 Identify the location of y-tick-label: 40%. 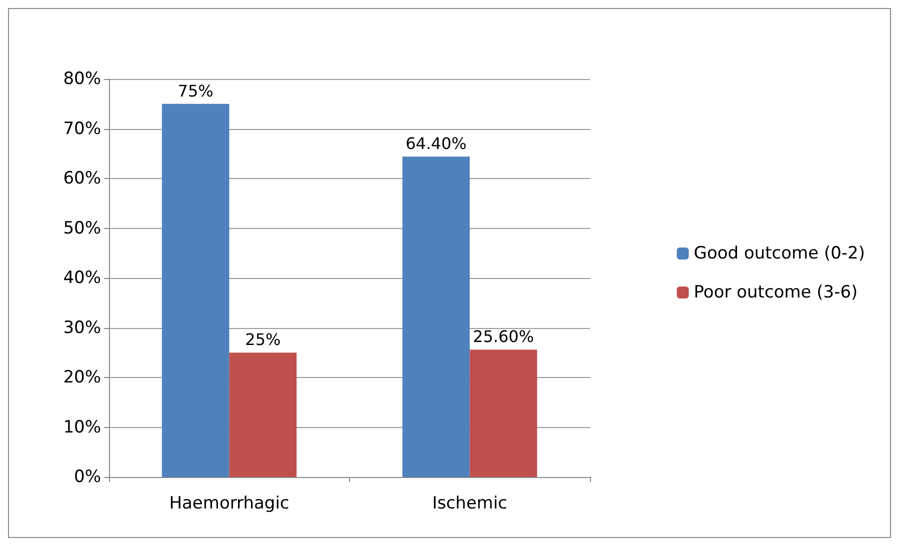
(82, 278).